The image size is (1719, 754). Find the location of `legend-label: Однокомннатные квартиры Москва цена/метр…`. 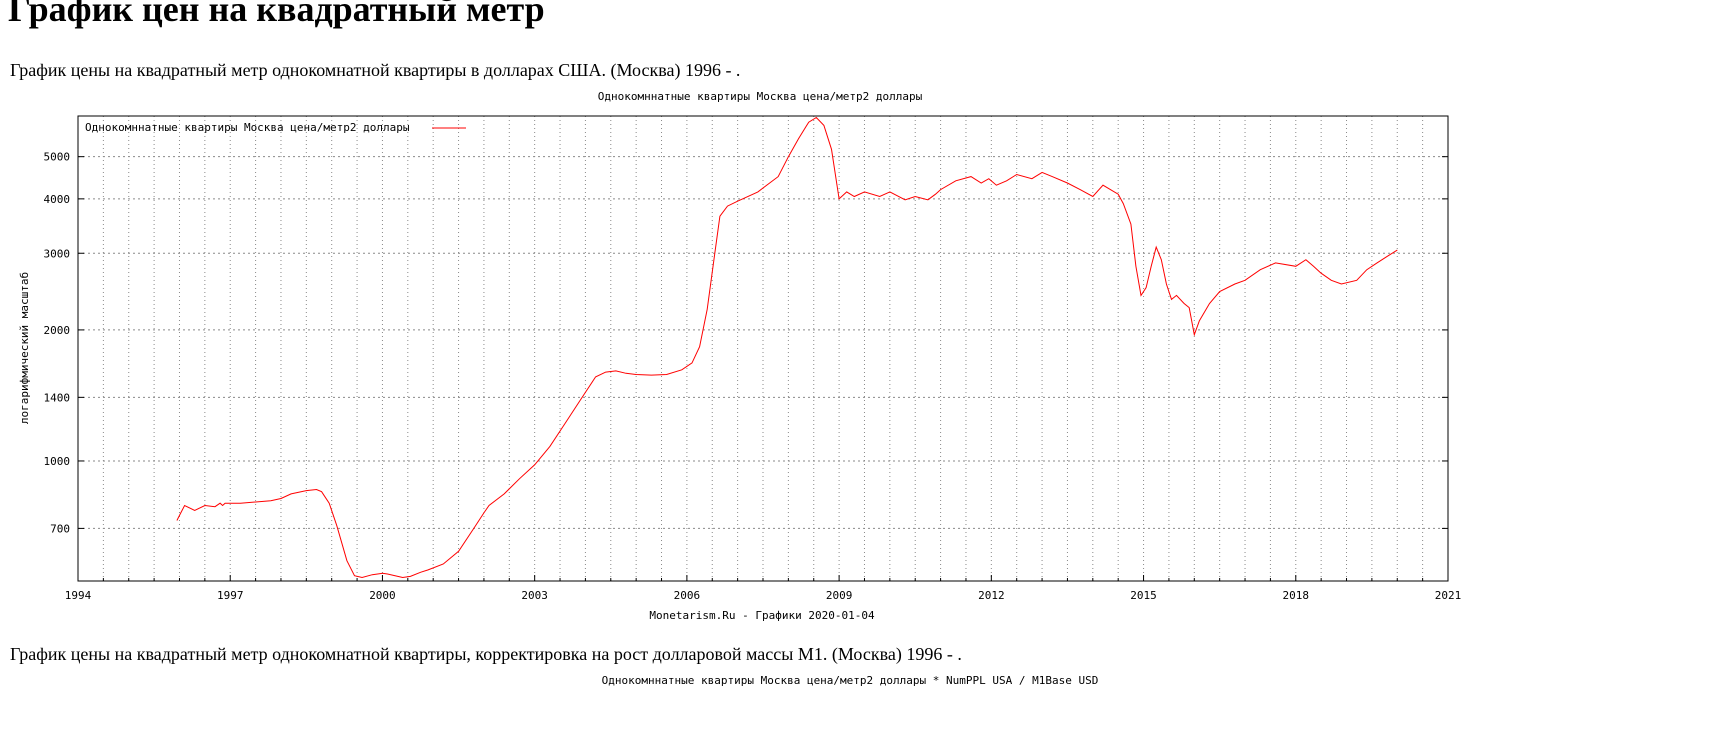

legend-label: Однокомннатные квартиры Москва цена/метр… is located at coordinates (247, 127).